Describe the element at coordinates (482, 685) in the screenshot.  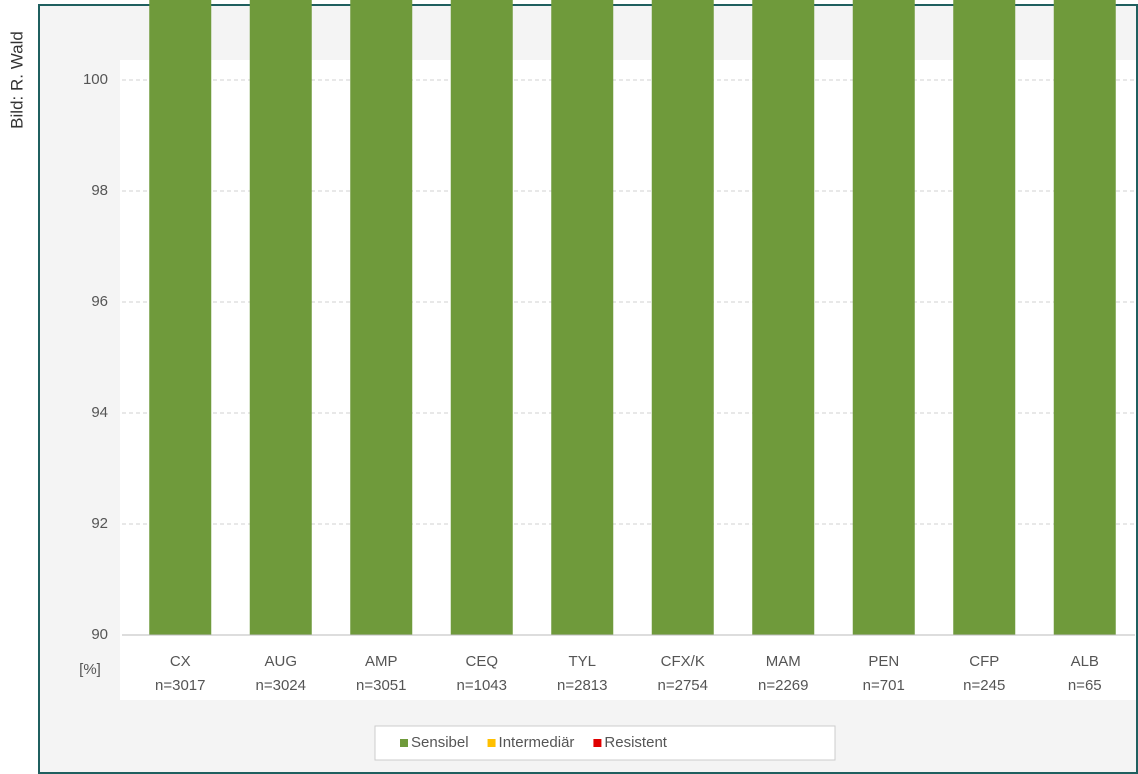
I see `x-tick-sublabel: n=1043` at that location.